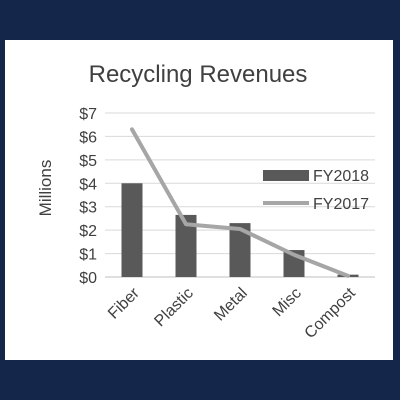 This screenshot has height=400, width=400. What do you see at coordinates (88, 196) in the screenshot?
I see `y-tick-labels: $0 $1 $2 $3 $4 $5 $6 $7` at bounding box center [88, 196].